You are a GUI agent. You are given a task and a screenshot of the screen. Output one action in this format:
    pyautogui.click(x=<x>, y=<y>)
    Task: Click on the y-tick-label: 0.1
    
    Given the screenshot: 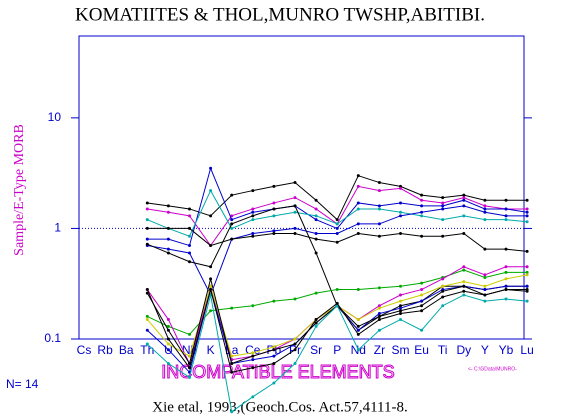 What is the action you would take?
    pyautogui.click(x=52, y=338)
    